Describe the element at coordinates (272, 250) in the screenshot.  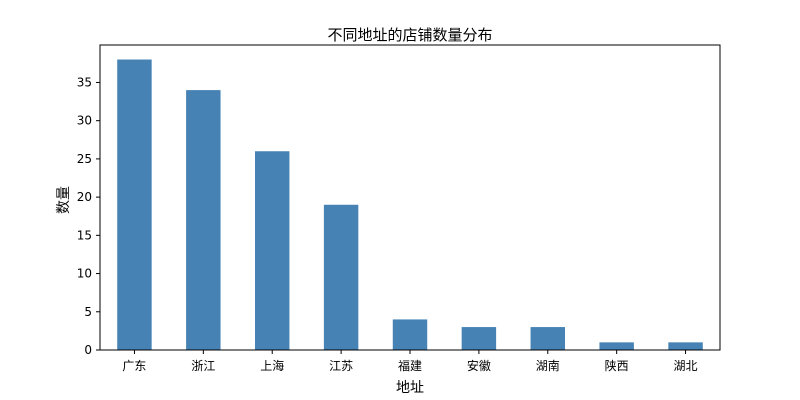
I see `bar-上海` at that location.